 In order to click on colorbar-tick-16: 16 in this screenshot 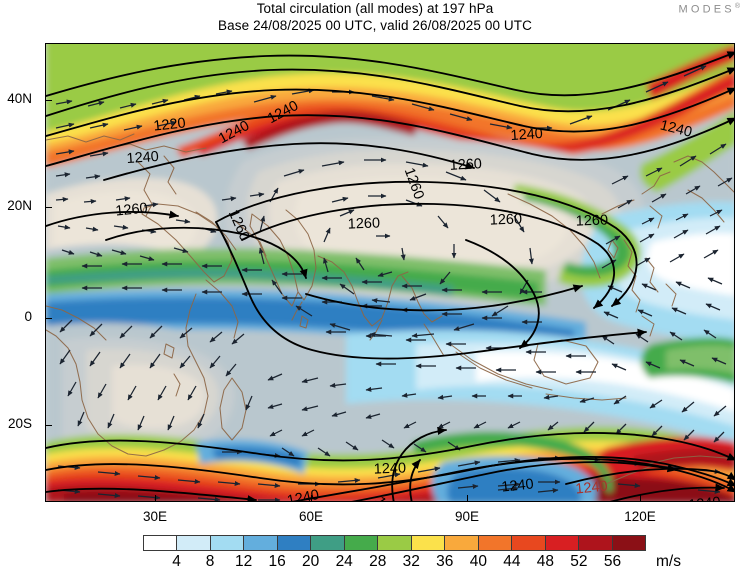, I will do `click(277, 561)`.